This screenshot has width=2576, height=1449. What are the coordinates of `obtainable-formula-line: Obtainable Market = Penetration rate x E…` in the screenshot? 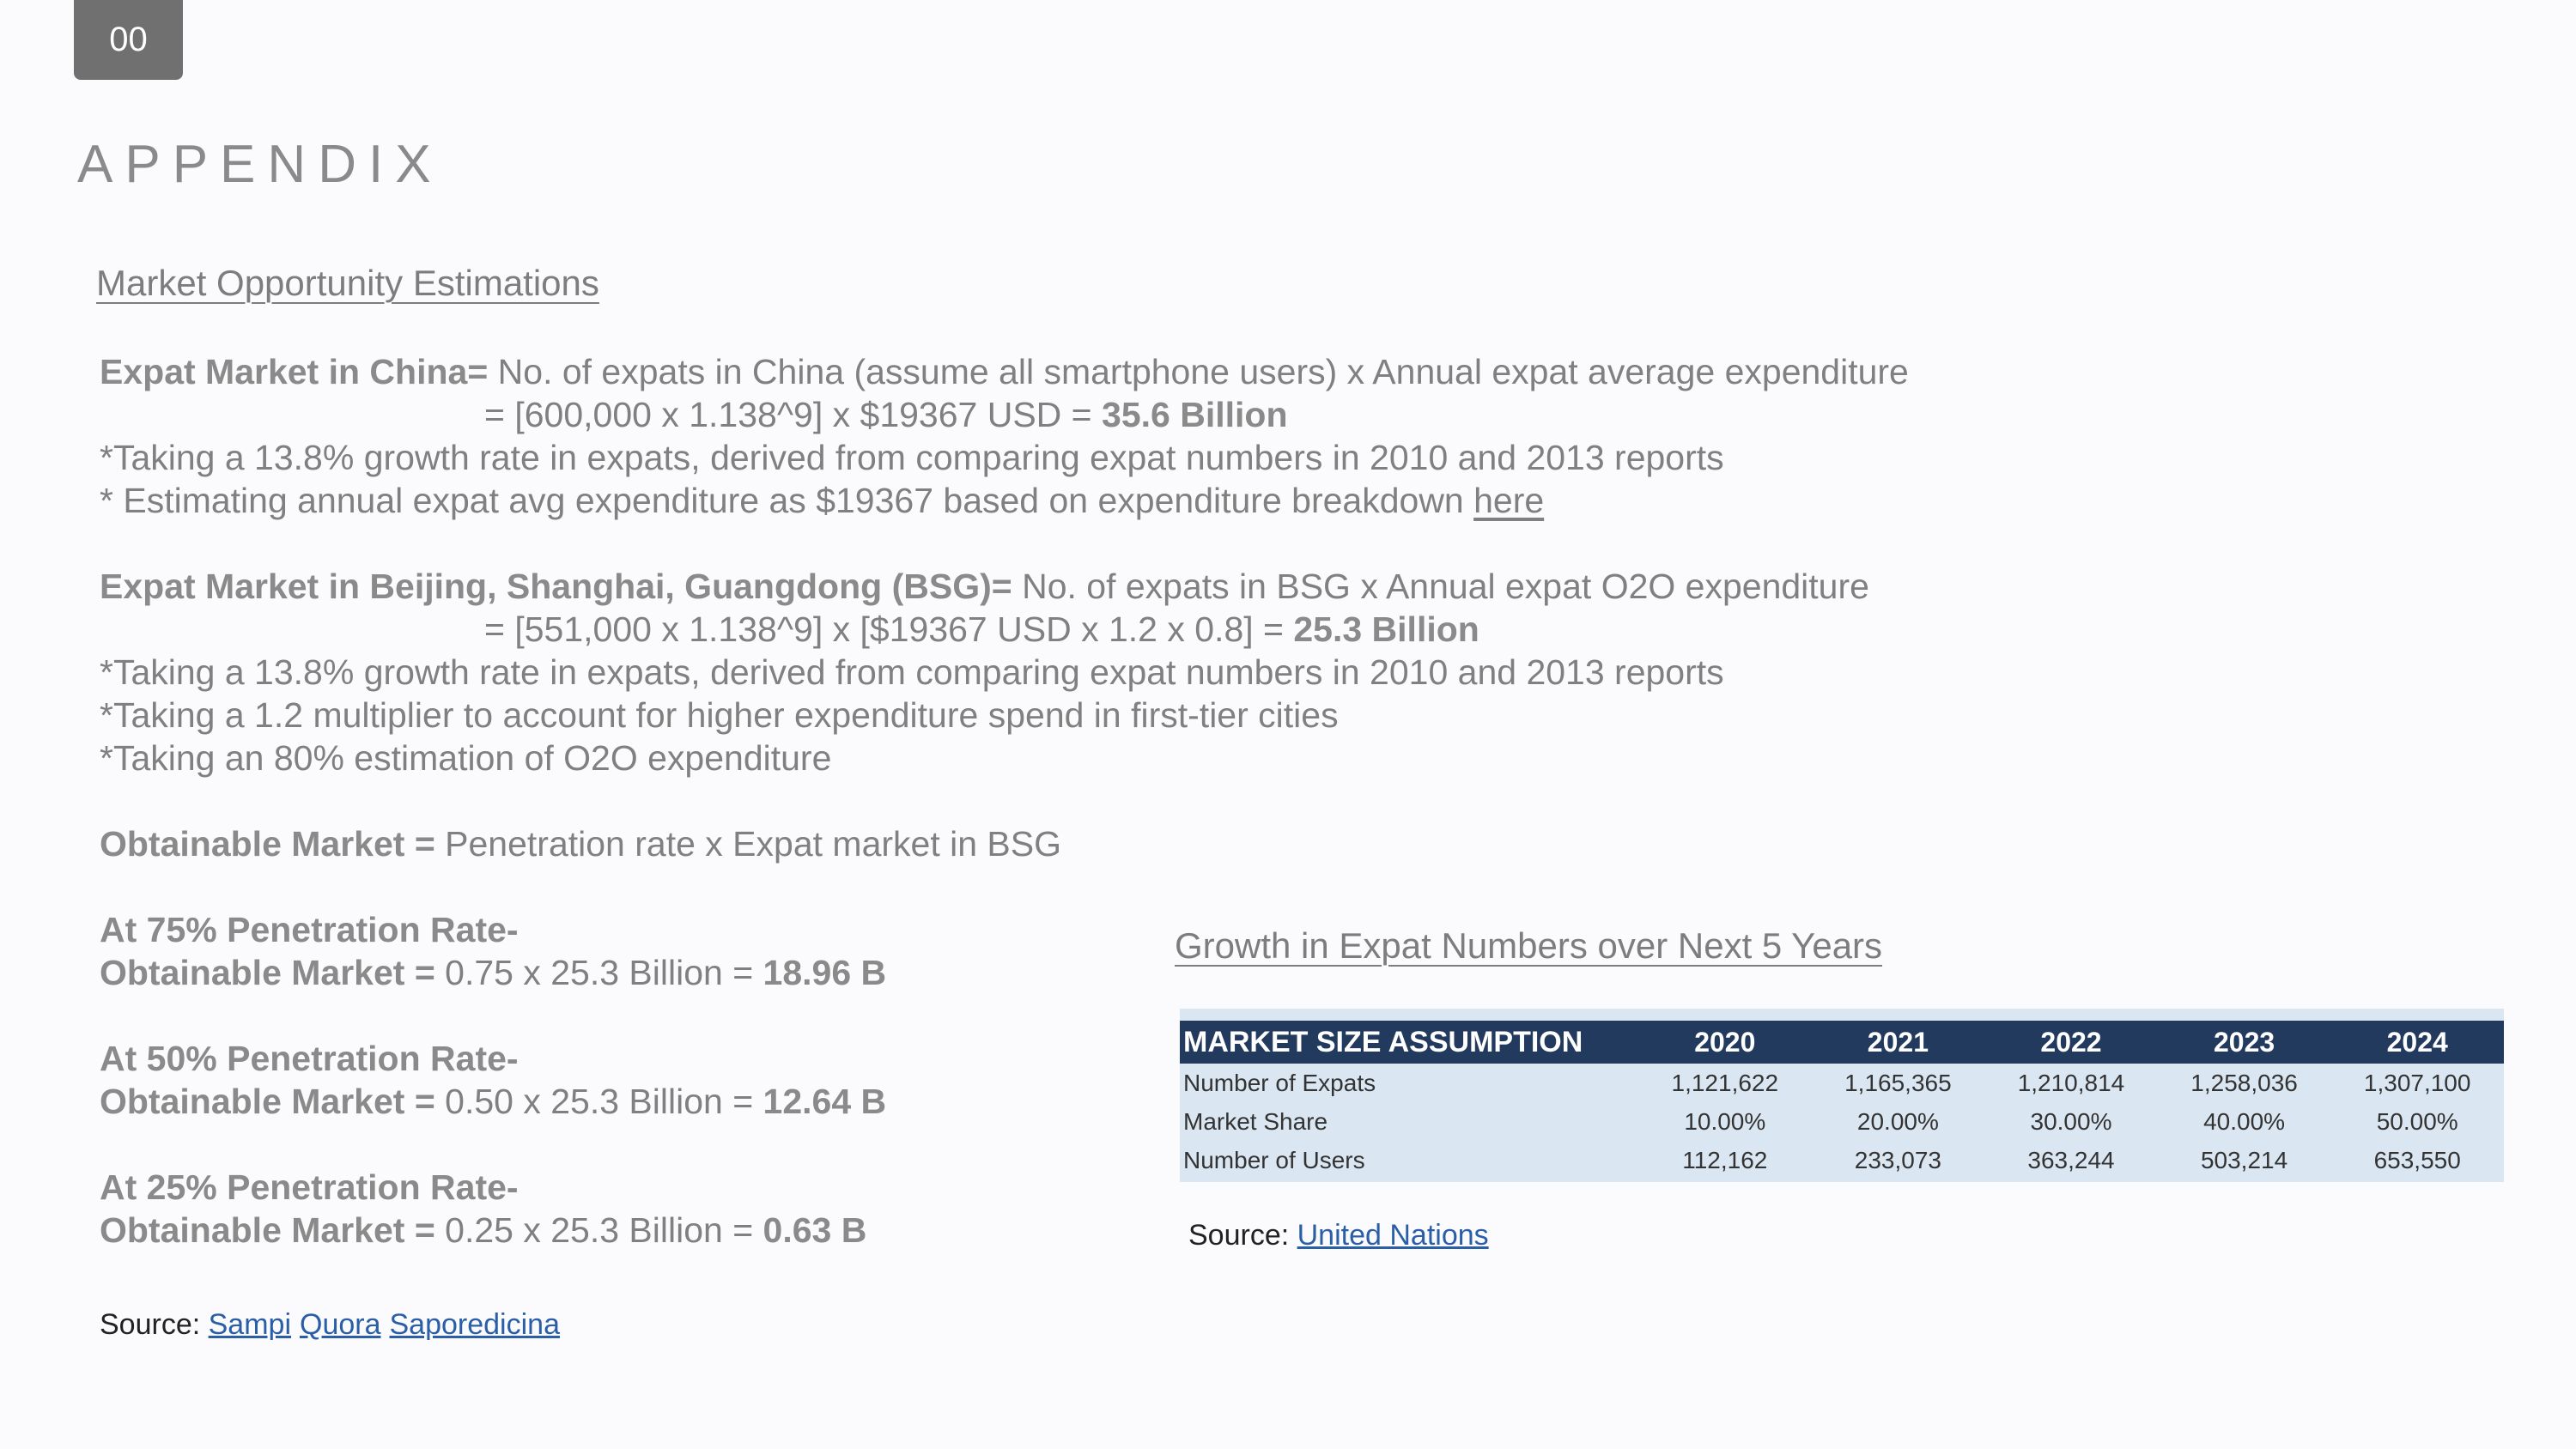 It's located at (580, 844).